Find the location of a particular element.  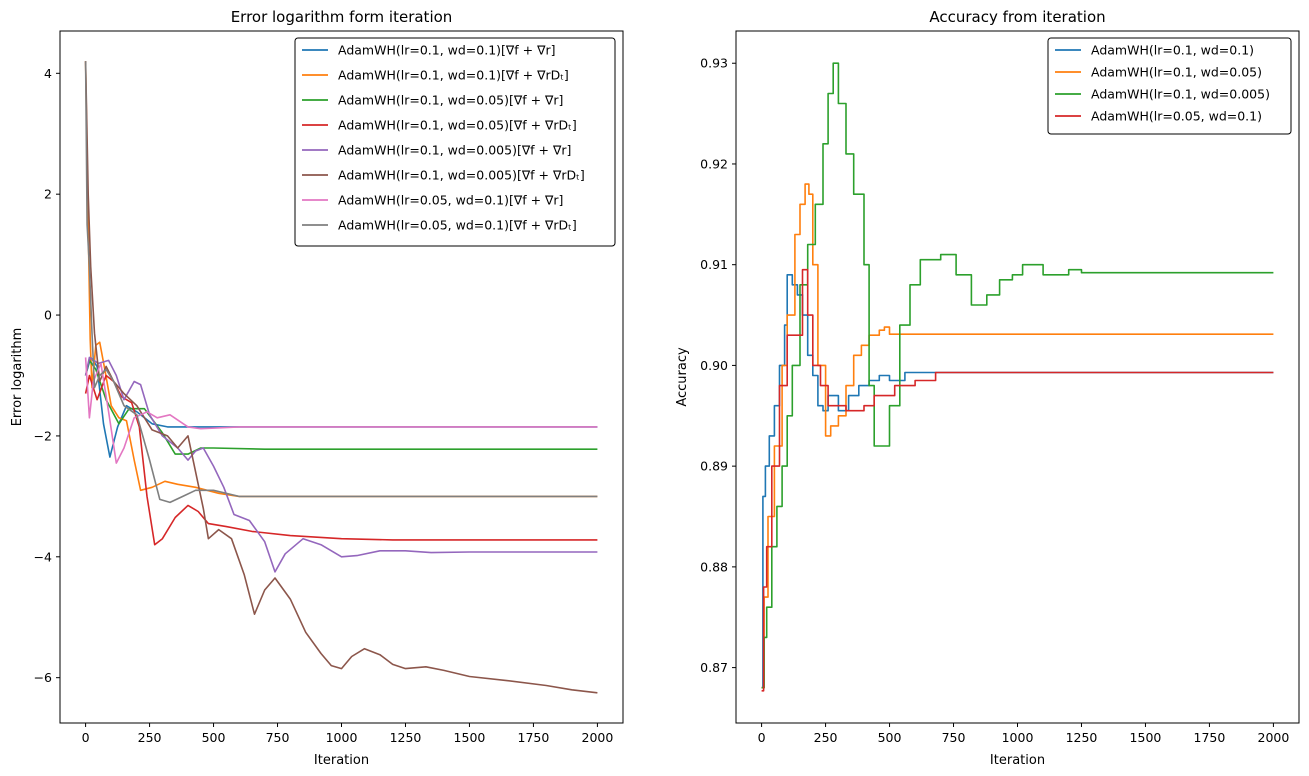

legend-label: AdamWH(lr=0.05, wd=0.1) is located at coordinates (1176, 116).